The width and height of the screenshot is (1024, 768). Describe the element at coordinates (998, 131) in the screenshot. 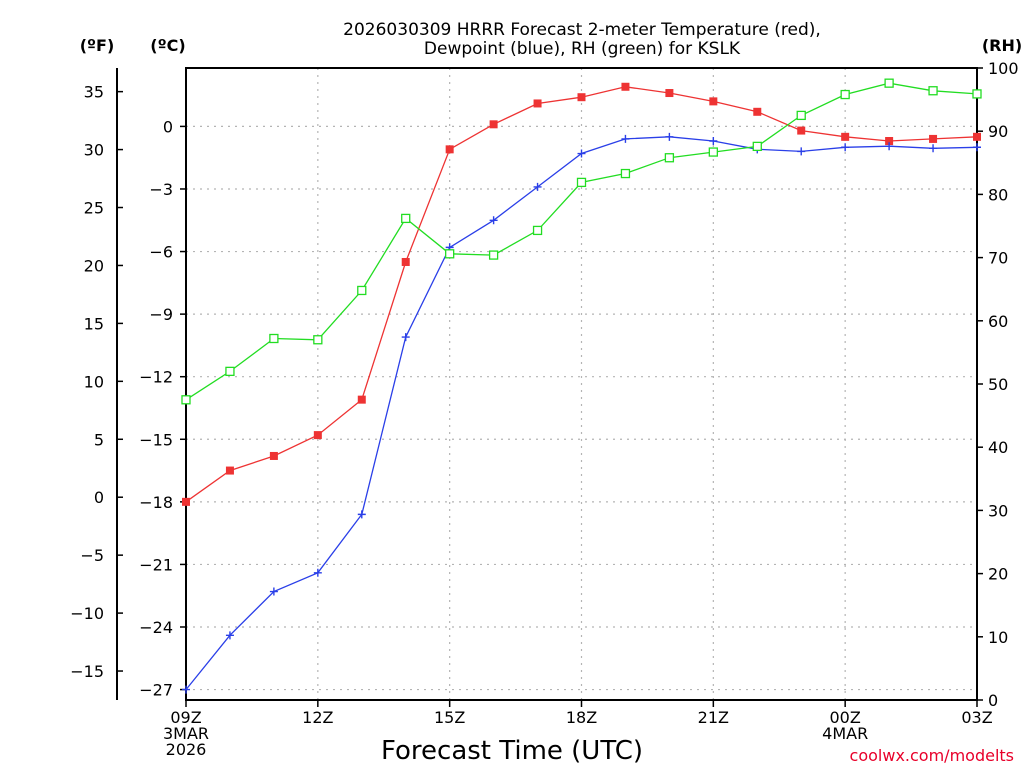

I see `rh-tick-label: 90` at that location.